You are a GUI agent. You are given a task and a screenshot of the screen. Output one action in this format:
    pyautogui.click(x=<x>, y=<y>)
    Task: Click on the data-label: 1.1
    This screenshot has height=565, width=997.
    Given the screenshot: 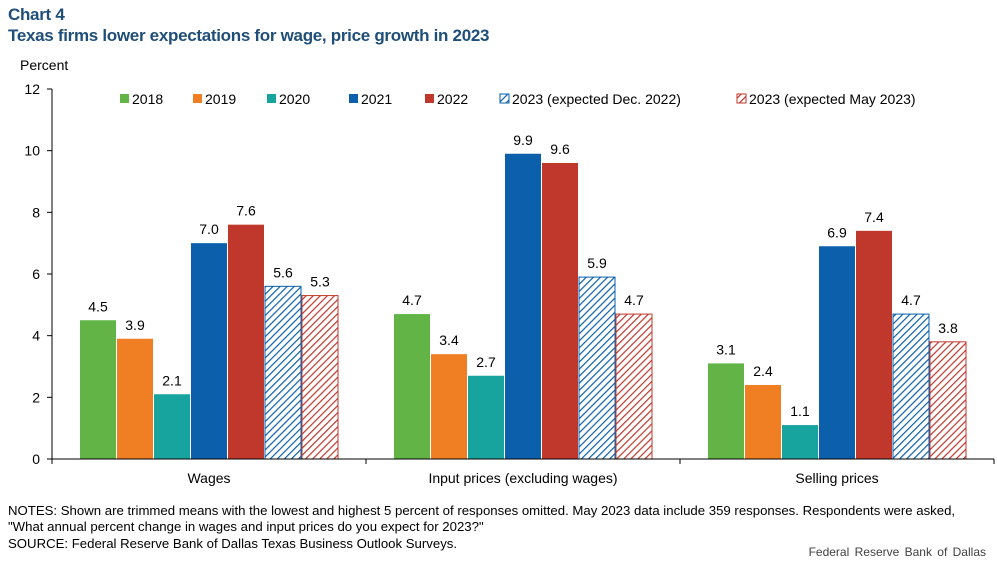 What is the action you would take?
    pyautogui.click(x=800, y=411)
    